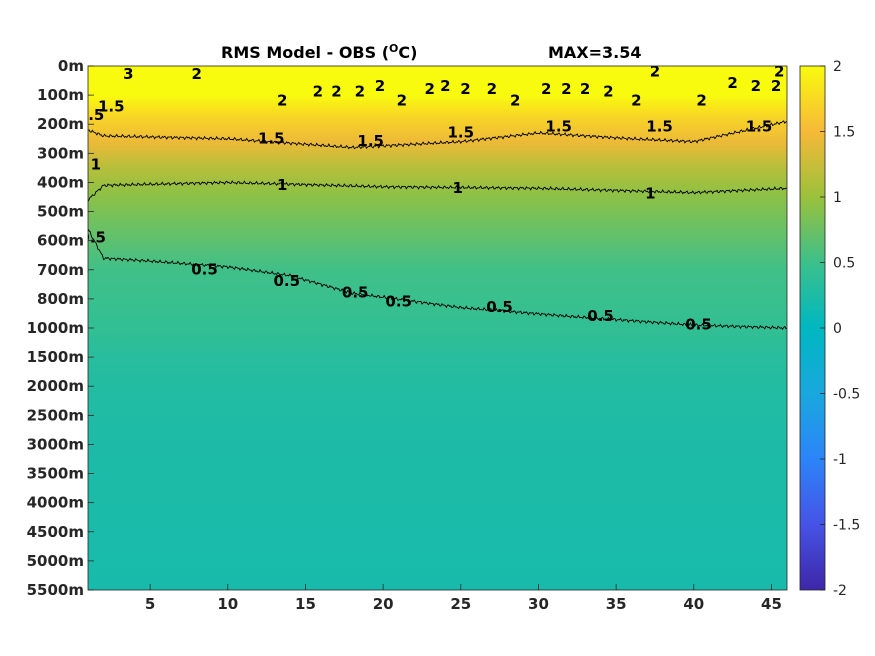 The width and height of the screenshot is (875, 656). I want to click on y-tick-label: 100m, so click(60, 95).